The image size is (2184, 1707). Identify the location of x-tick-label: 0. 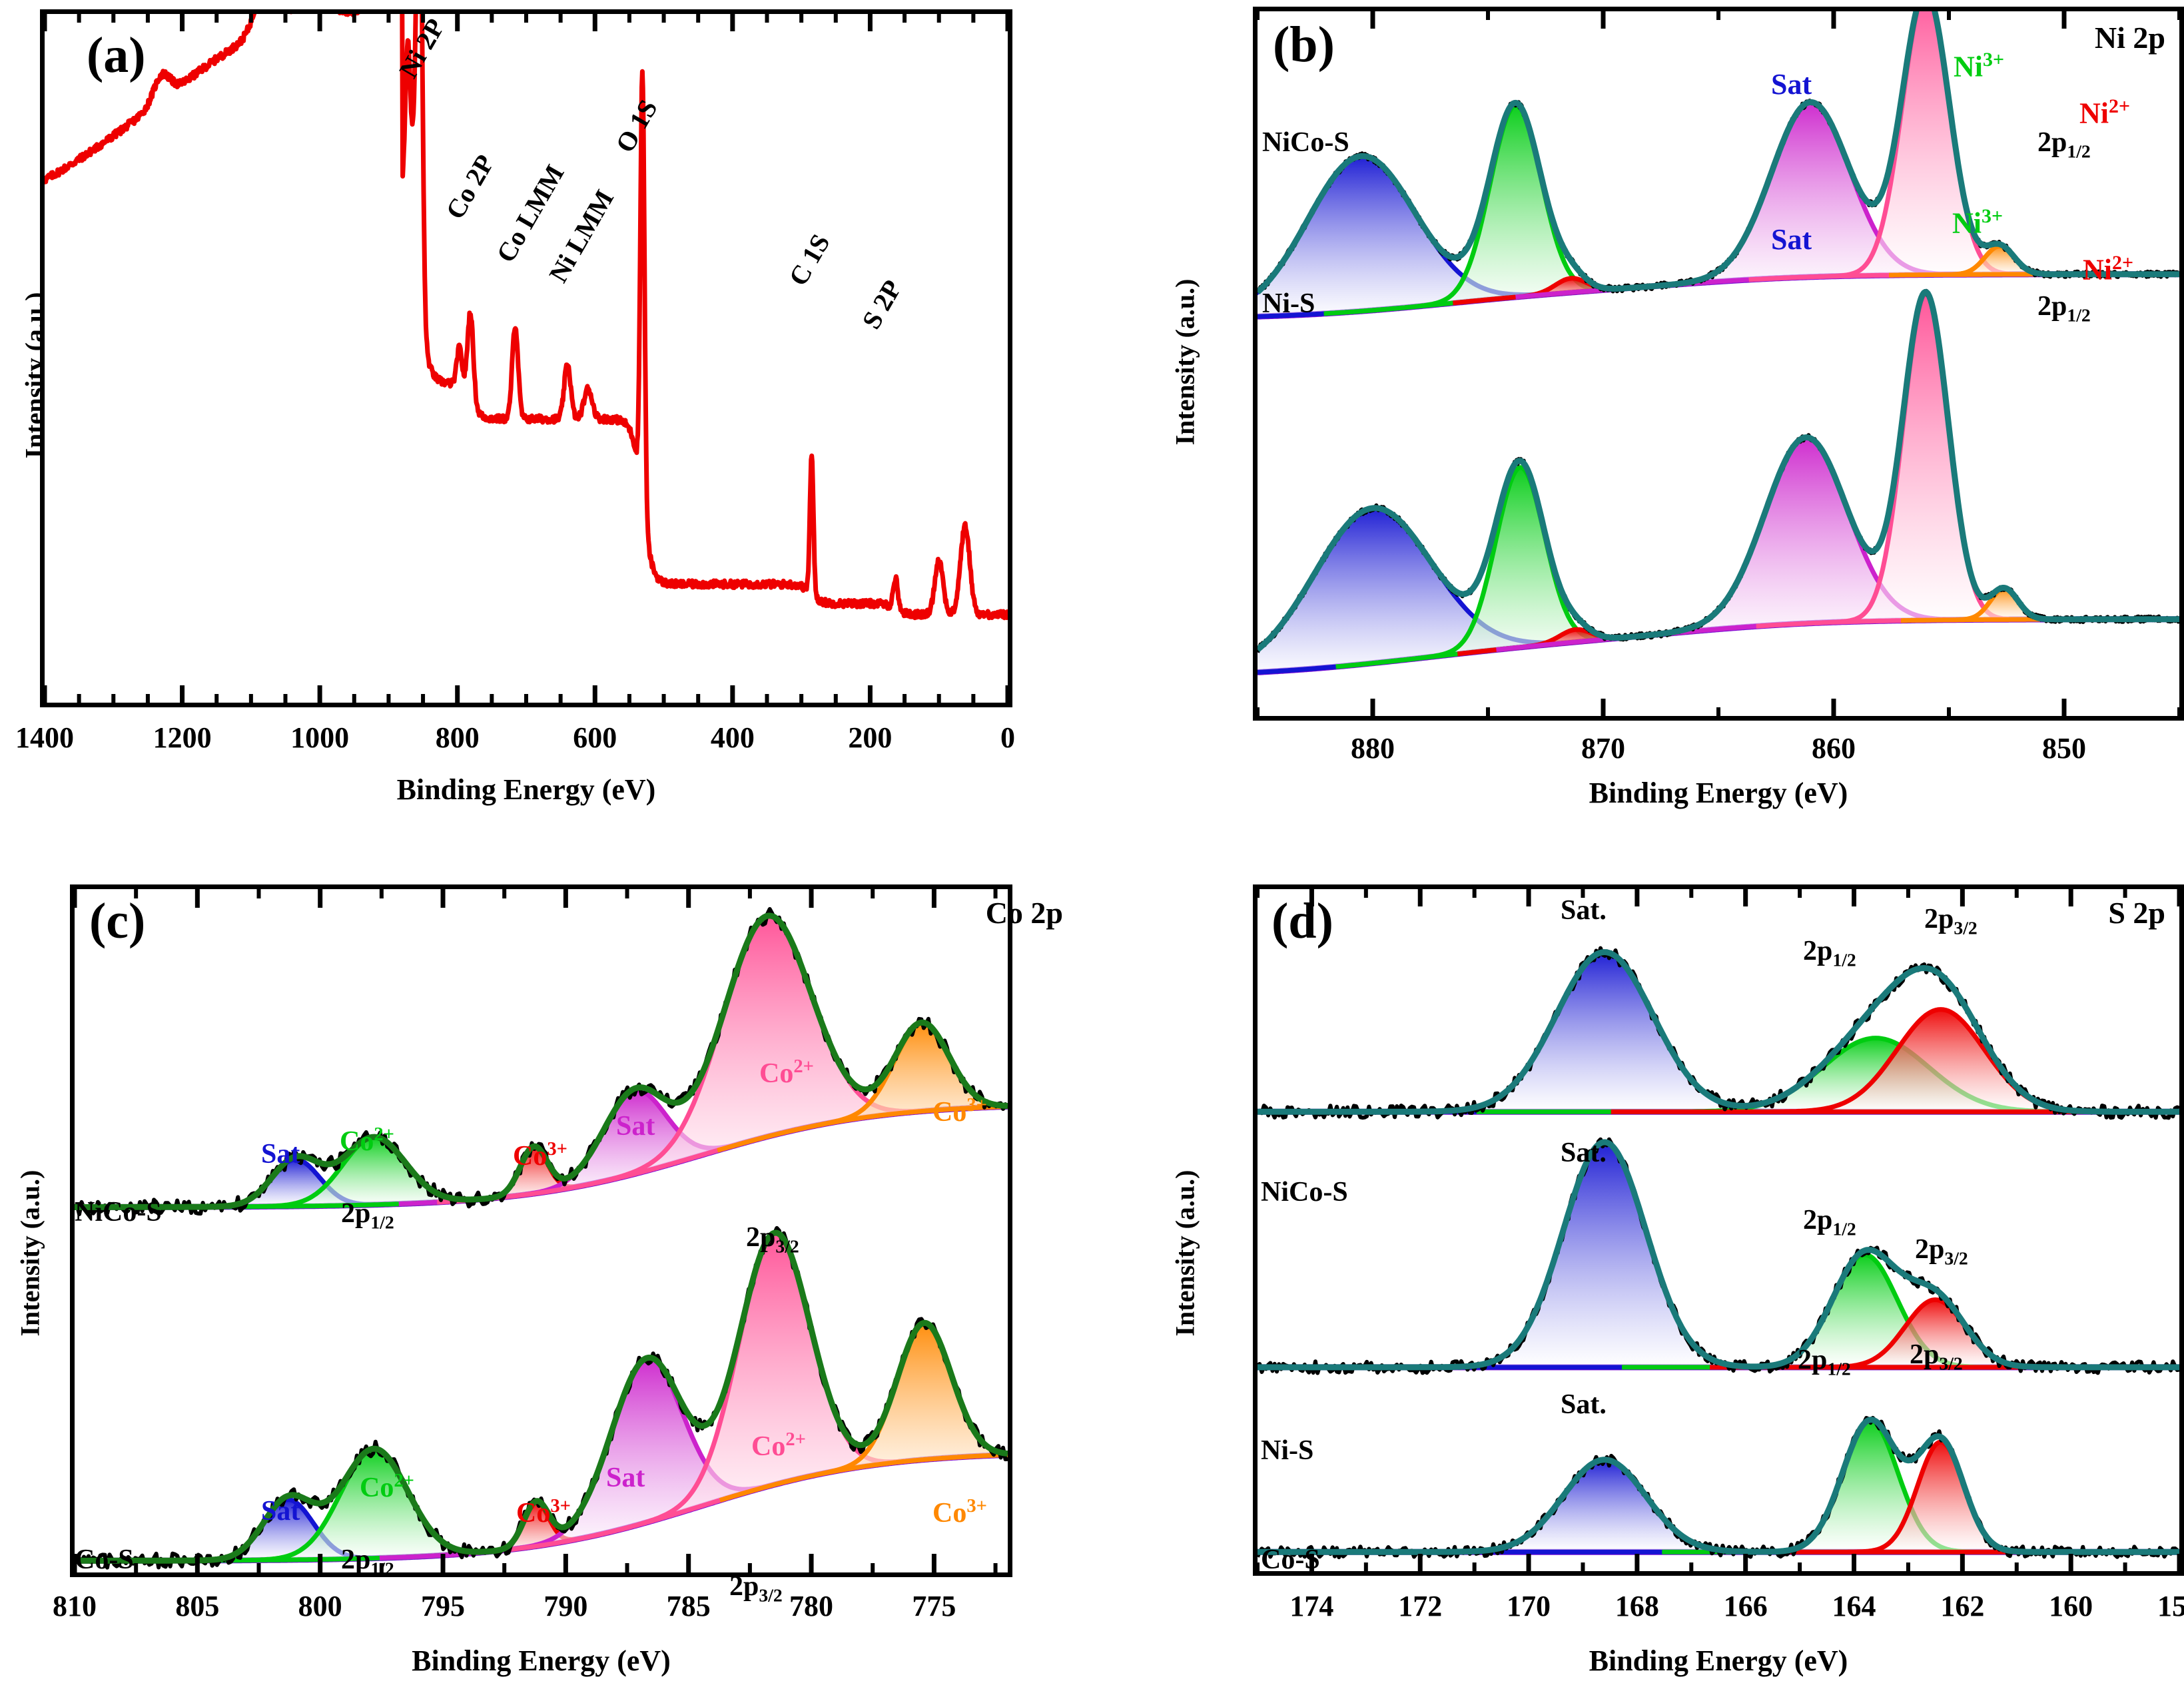
(1008, 737).